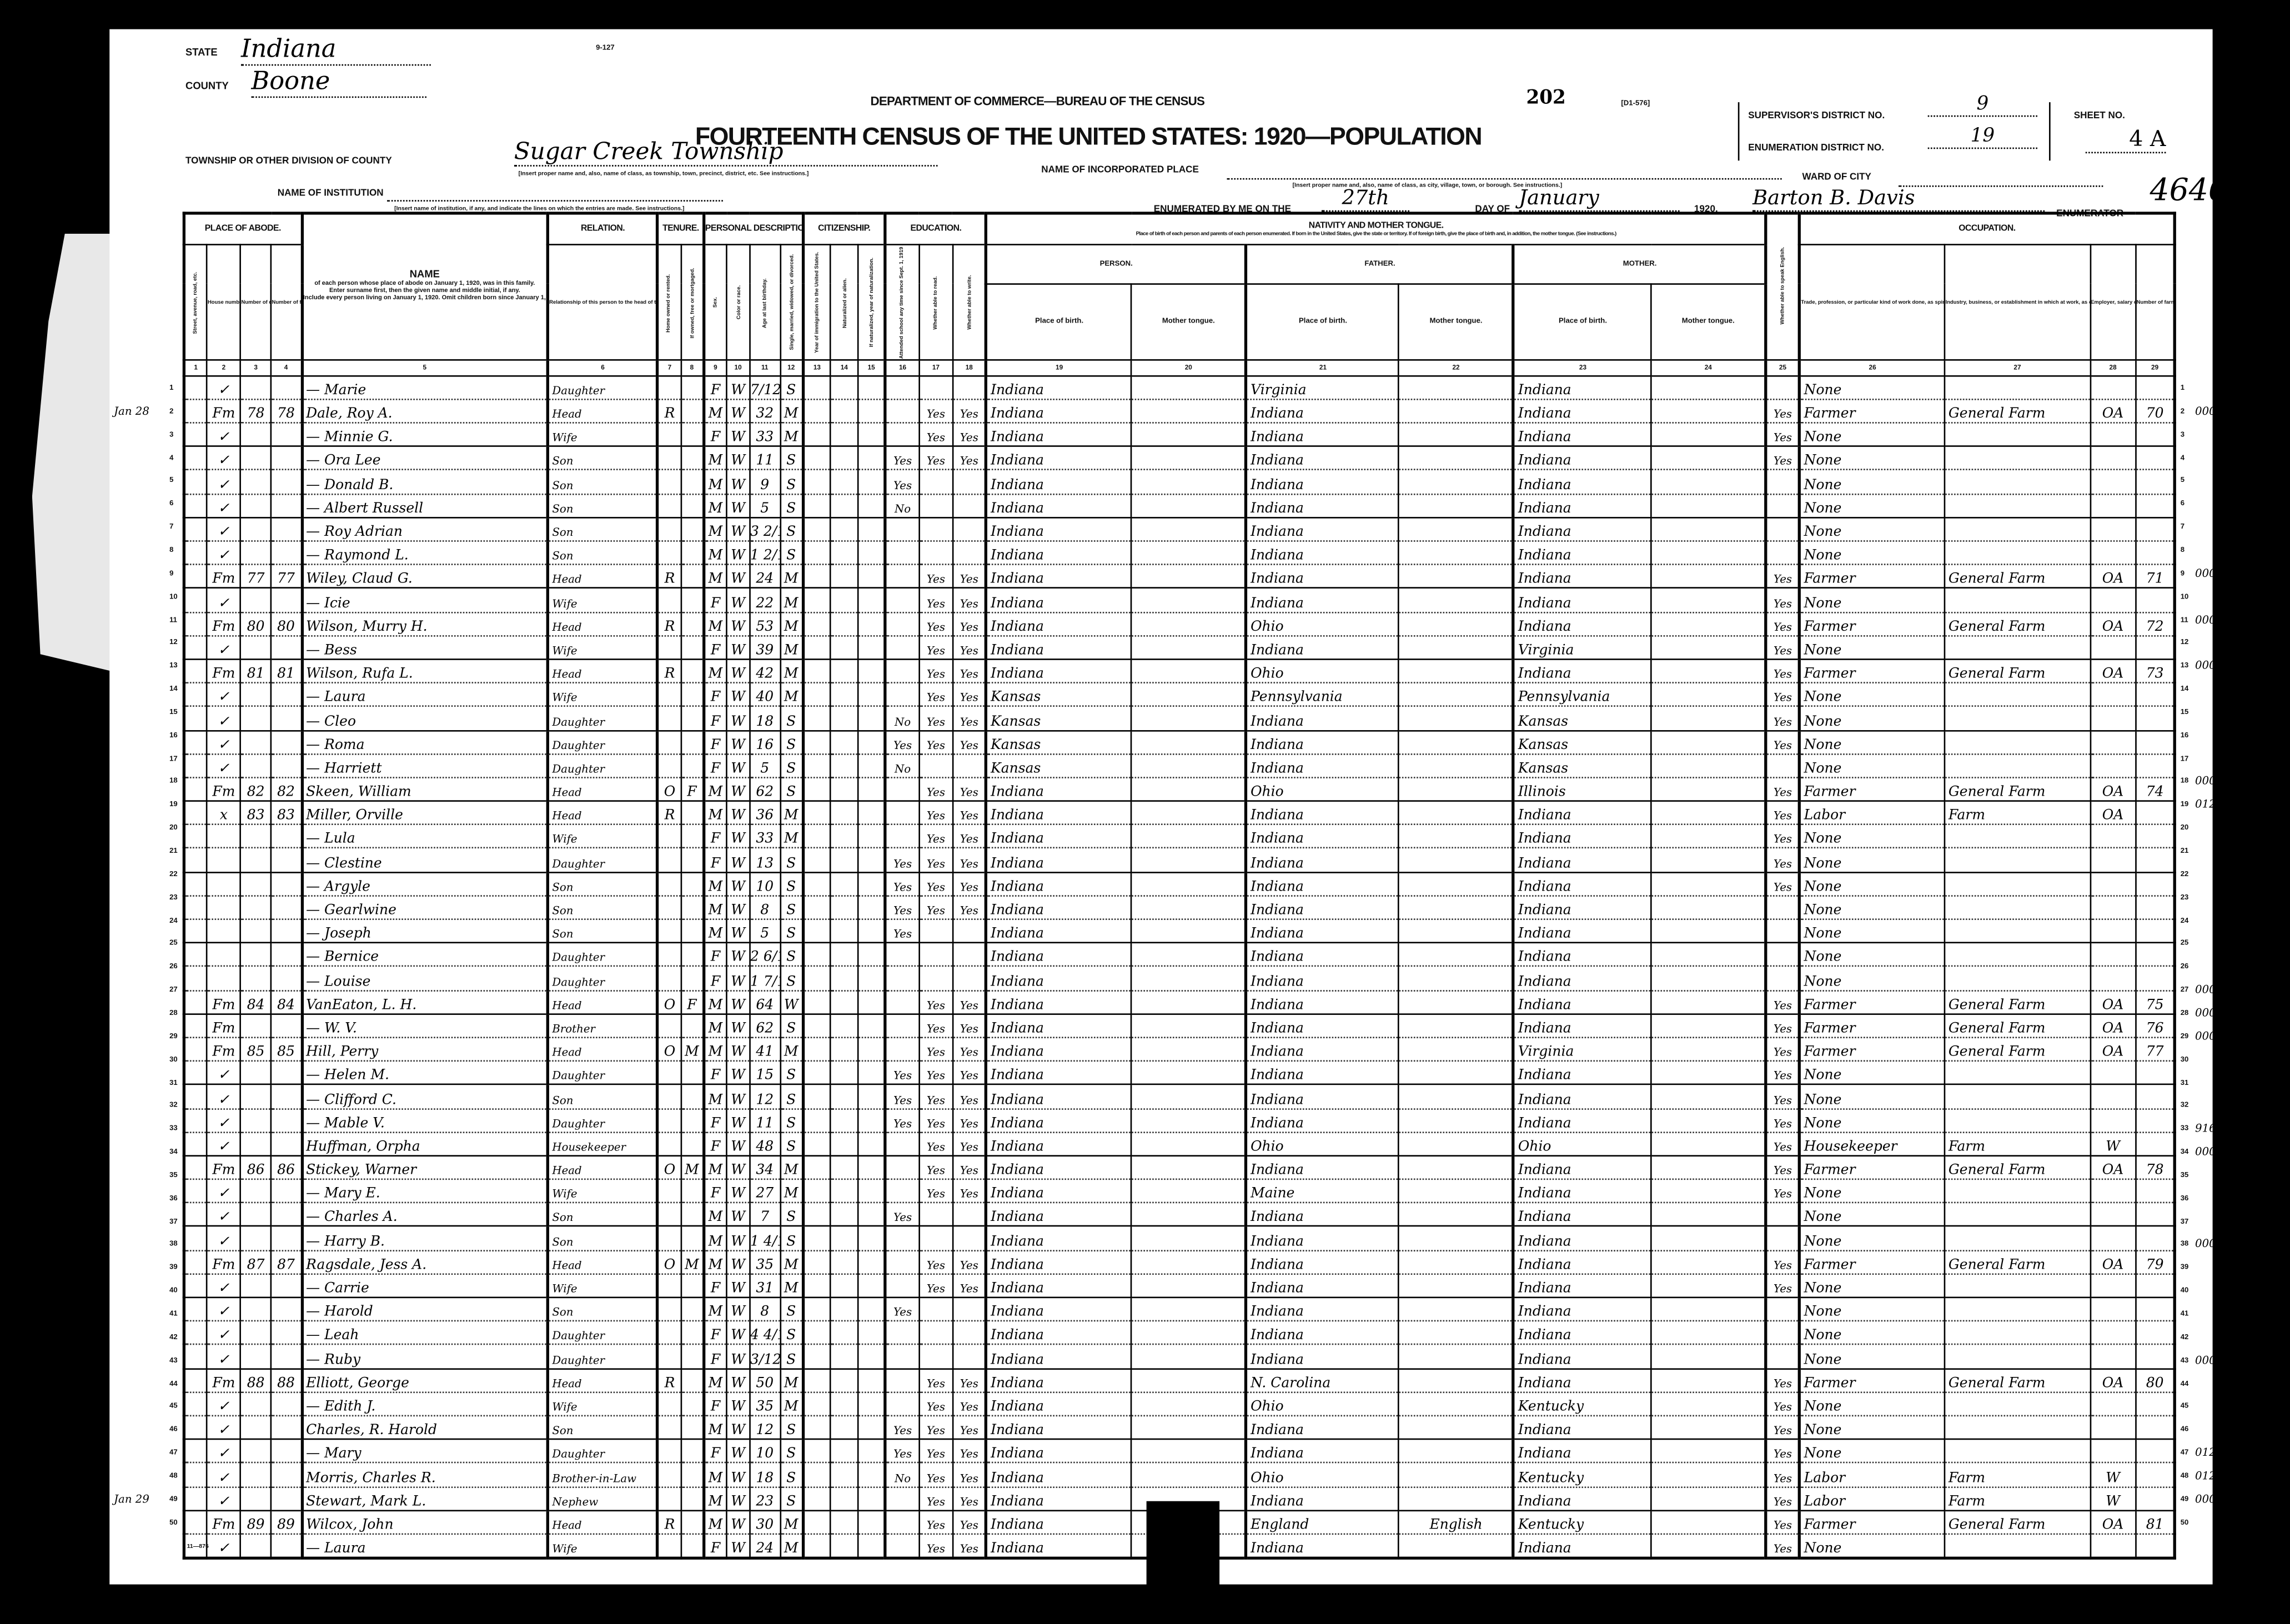 This screenshot has height=1624, width=2290. I want to click on margin-code: 000, so click(2205, 1499).